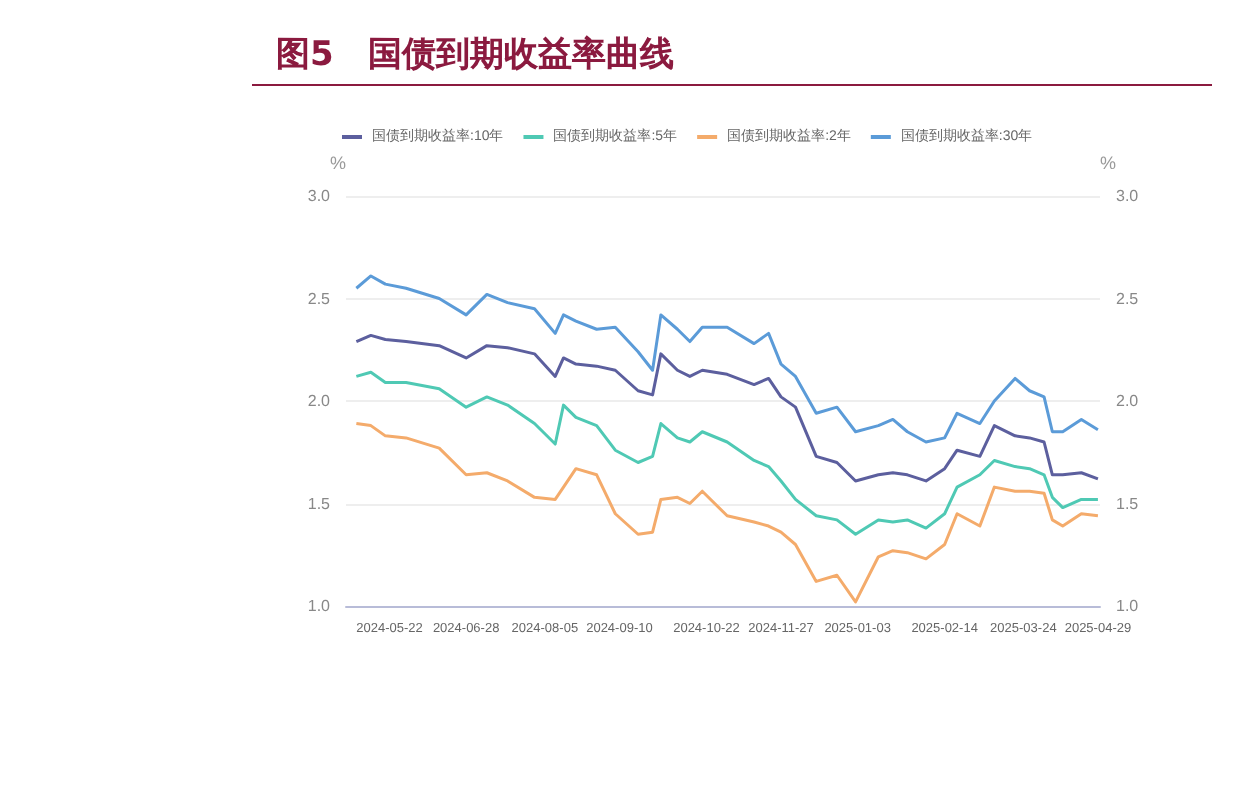  I want to click on y-tick-label: 3.0, so click(319, 196).